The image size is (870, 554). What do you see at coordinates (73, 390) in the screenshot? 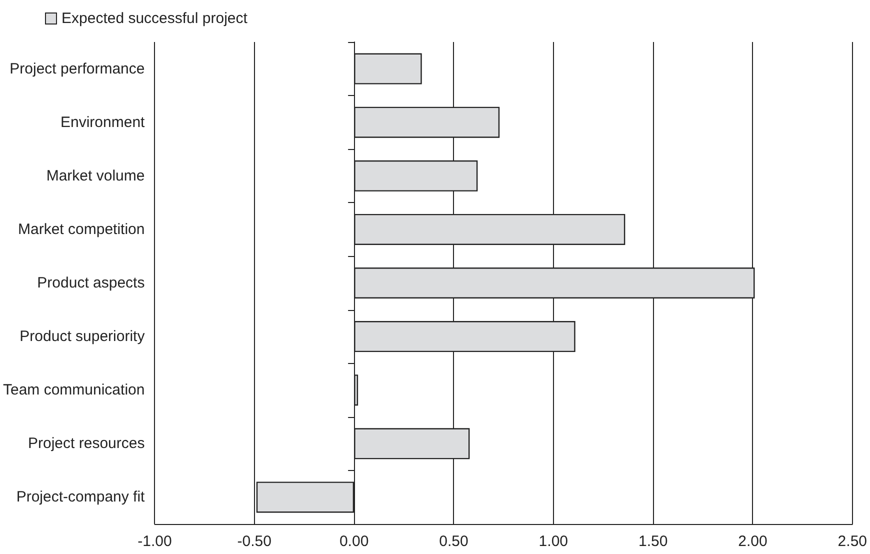
I see `y-tick-label: Team communication` at bounding box center [73, 390].